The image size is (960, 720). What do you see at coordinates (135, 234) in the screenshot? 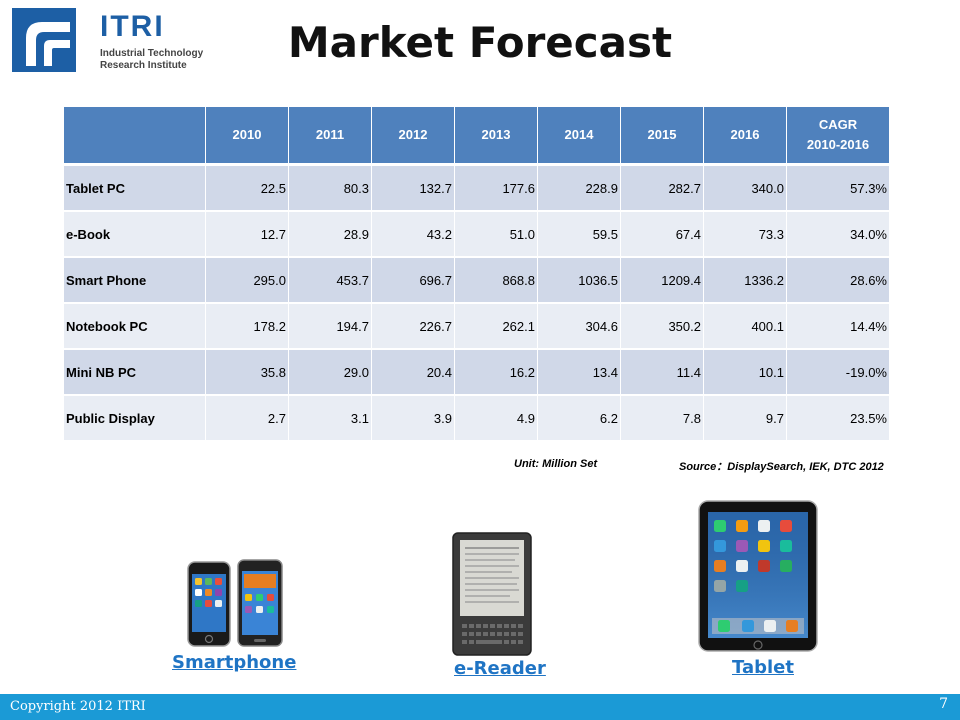
I see `row-label: e-Book` at bounding box center [135, 234].